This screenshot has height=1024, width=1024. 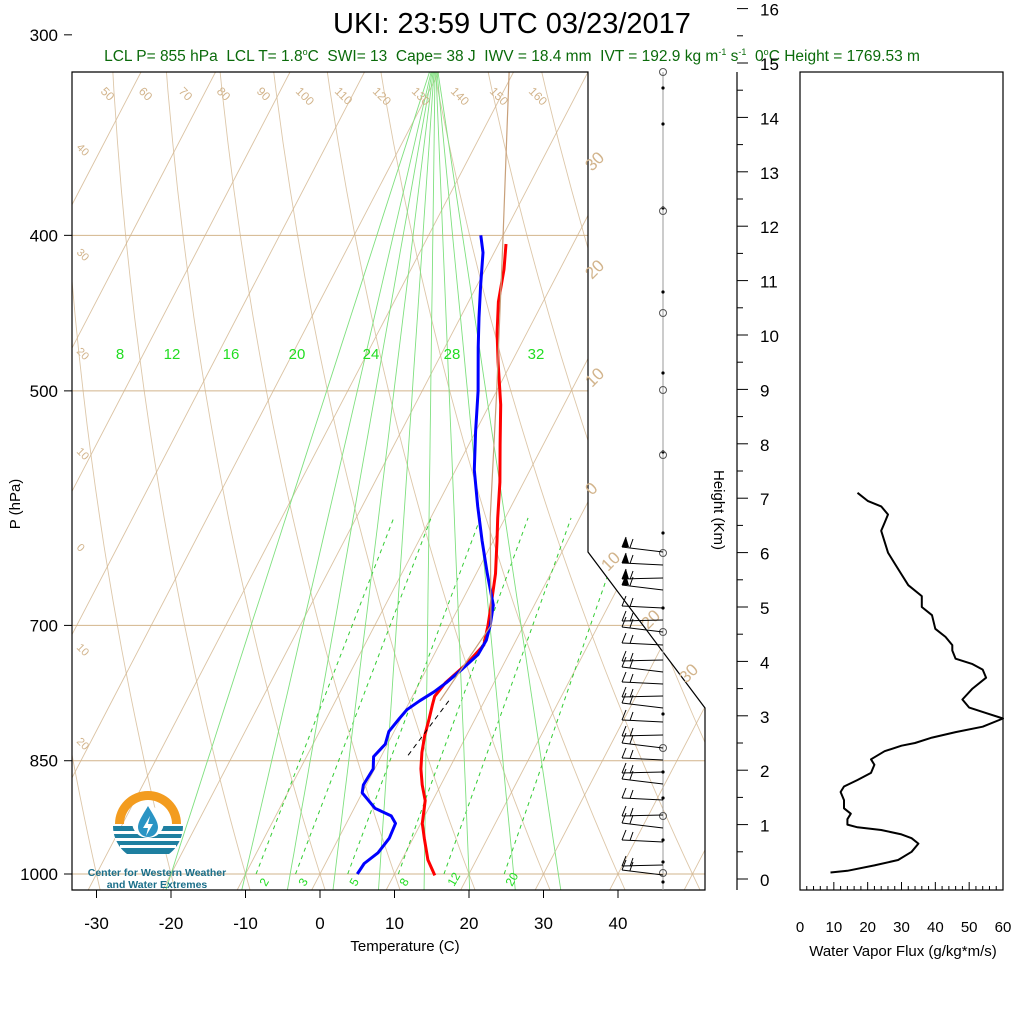 I want to click on isotherm-label-left: 30, so click(x=82, y=255).